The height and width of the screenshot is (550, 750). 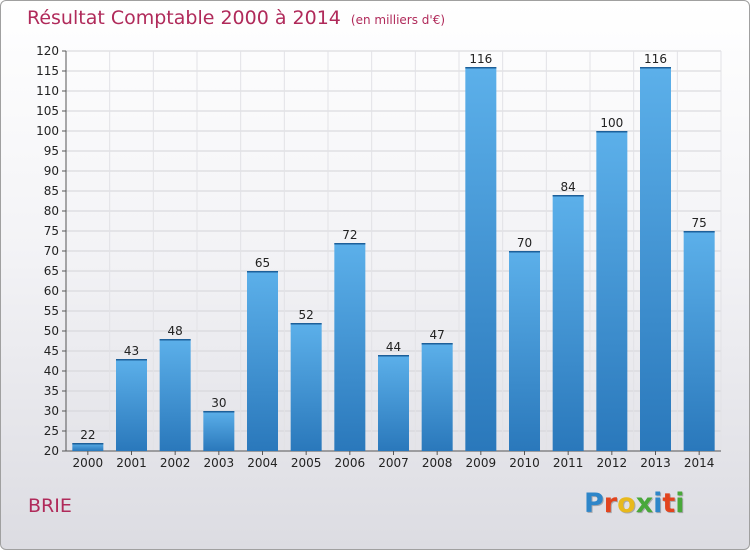 I want to click on x-tick-label: 2010, so click(x=524, y=463).